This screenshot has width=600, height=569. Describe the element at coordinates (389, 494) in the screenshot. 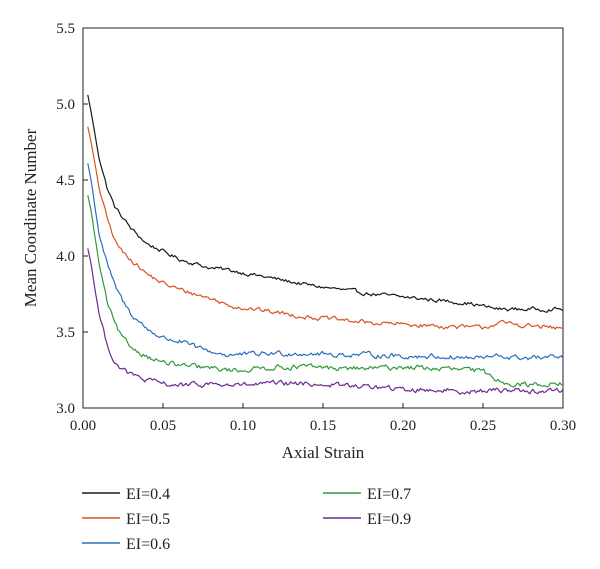

I see `legend-label: EI=0.7` at that location.